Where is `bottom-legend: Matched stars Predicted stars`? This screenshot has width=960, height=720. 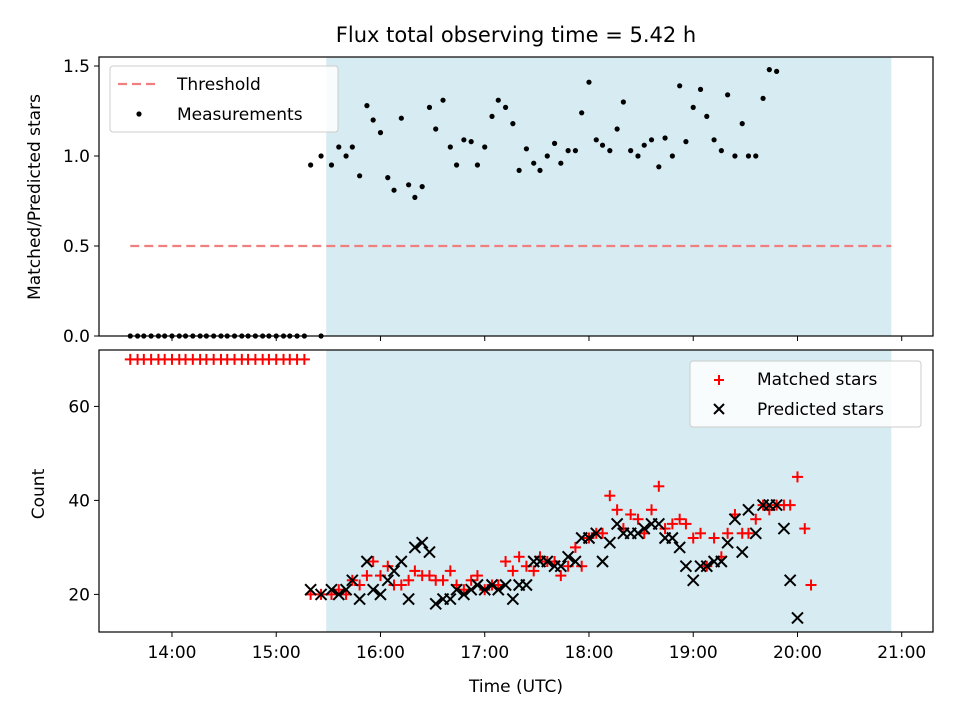
bottom-legend: Matched stars Predicted stars is located at coordinates (805, 394).